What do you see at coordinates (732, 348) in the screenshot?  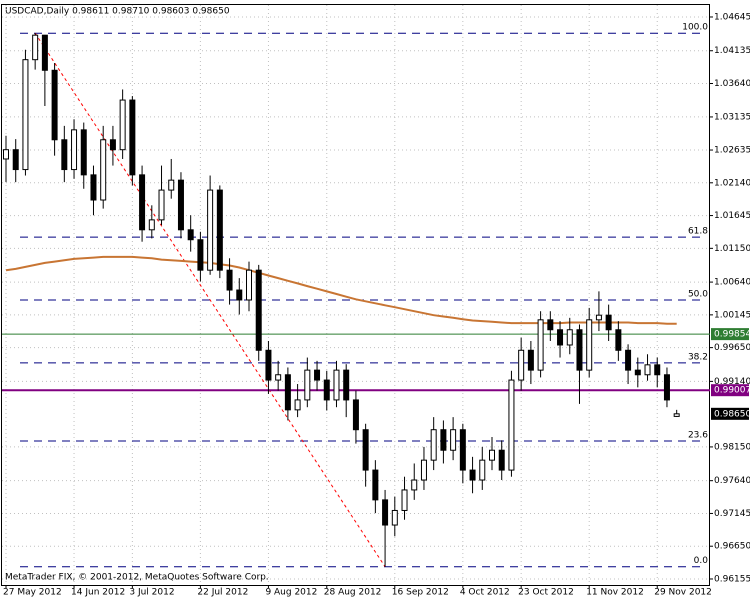 I see `y-tick-label: 0.99650` at bounding box center [732, 348].